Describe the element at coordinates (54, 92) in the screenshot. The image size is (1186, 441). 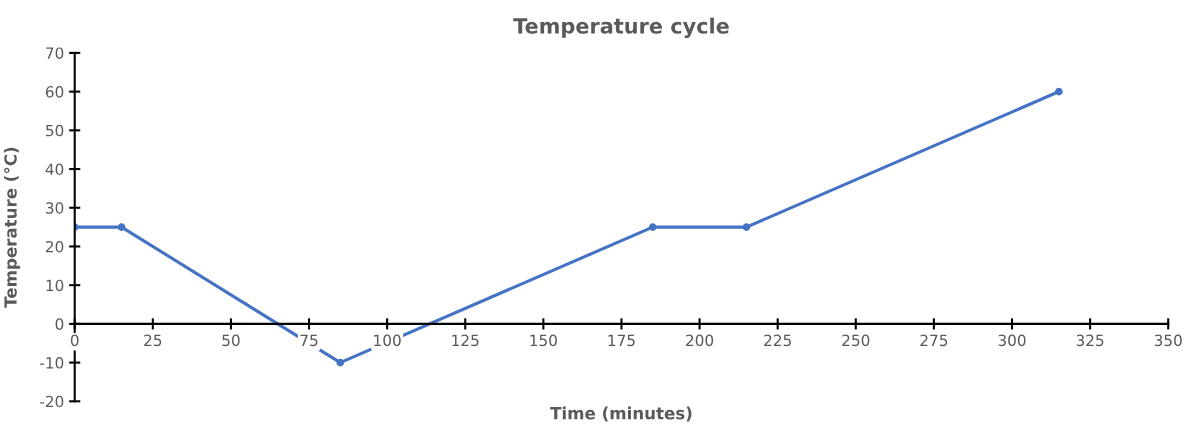
I see `y-tick-label: 60` at that location.